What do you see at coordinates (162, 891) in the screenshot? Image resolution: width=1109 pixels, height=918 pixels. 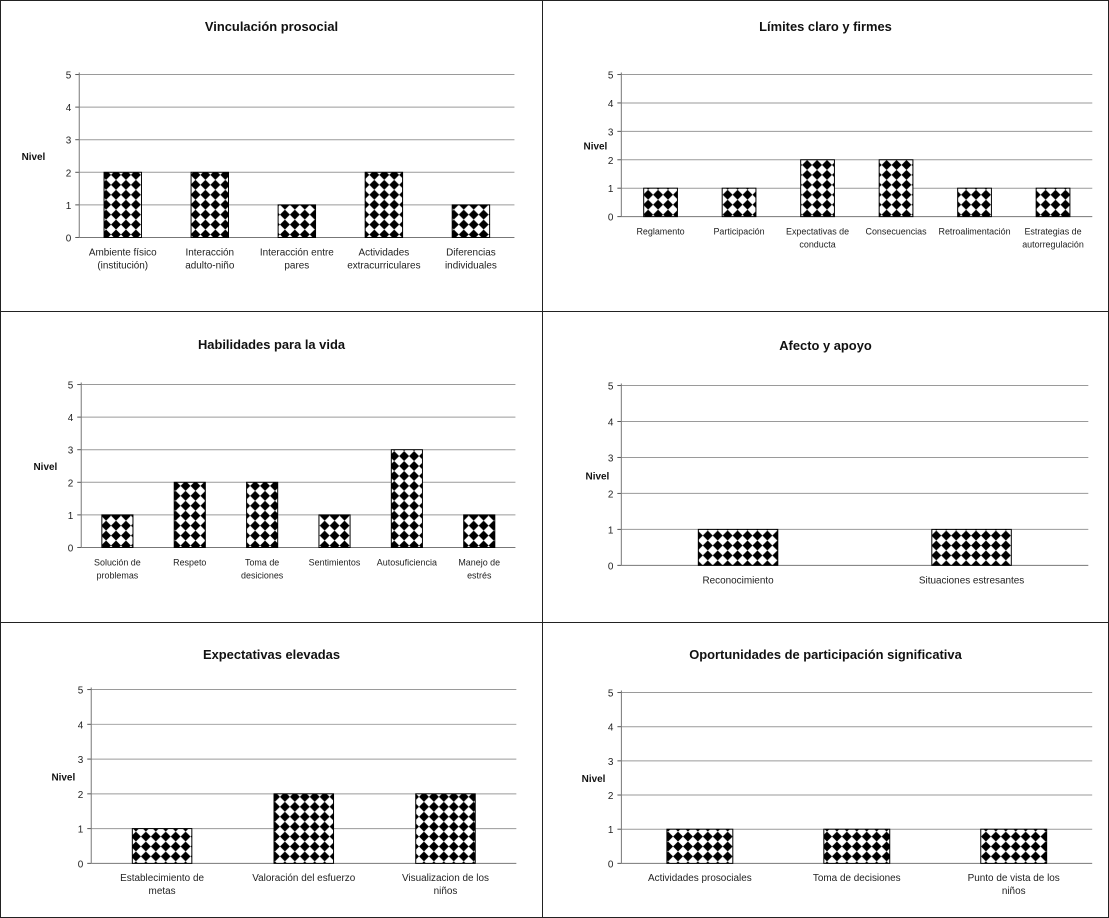 I see `x-tick-label: metas` at bounding box center [162, 891].